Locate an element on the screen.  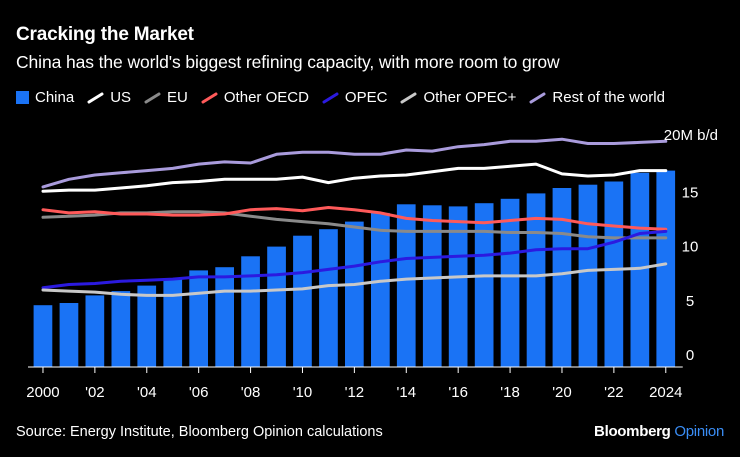
bar-china-2010 is located at coordinates (302, 301).